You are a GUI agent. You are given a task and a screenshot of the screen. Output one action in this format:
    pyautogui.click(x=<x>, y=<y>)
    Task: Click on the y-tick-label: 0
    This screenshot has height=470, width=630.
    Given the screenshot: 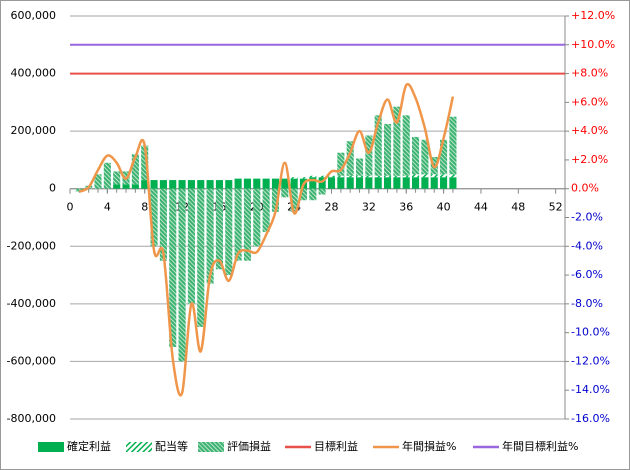 What is the action you would take?
    pyautogui.click(x=52, y=188)
    